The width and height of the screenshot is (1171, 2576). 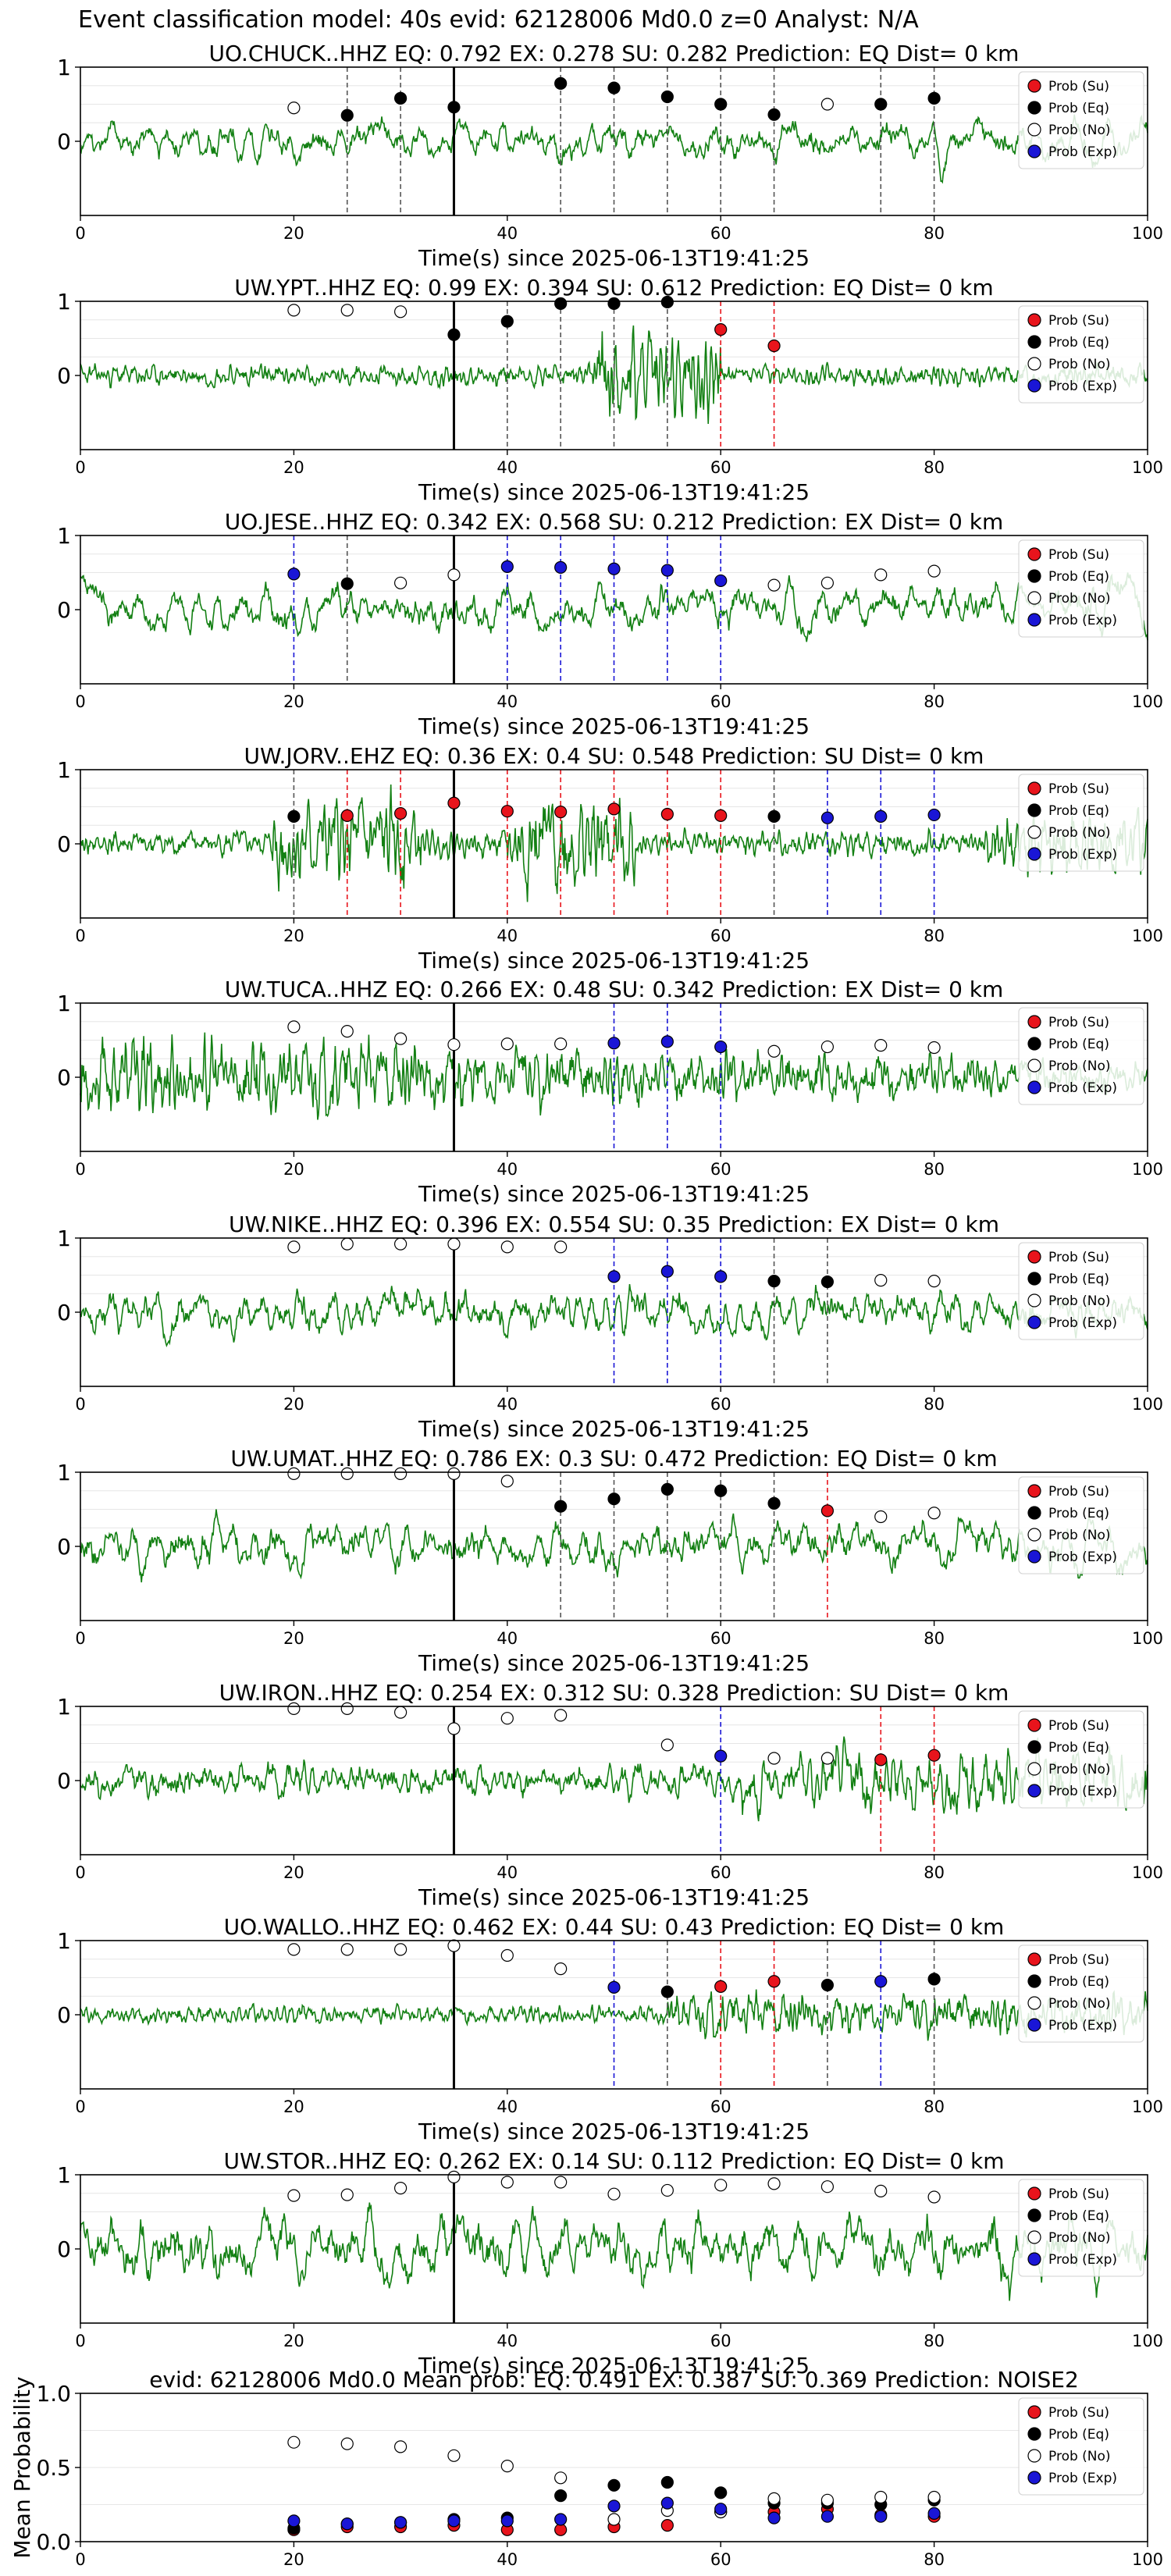 I want to click on x-tick-label: 0, so click(x=80, y=467).